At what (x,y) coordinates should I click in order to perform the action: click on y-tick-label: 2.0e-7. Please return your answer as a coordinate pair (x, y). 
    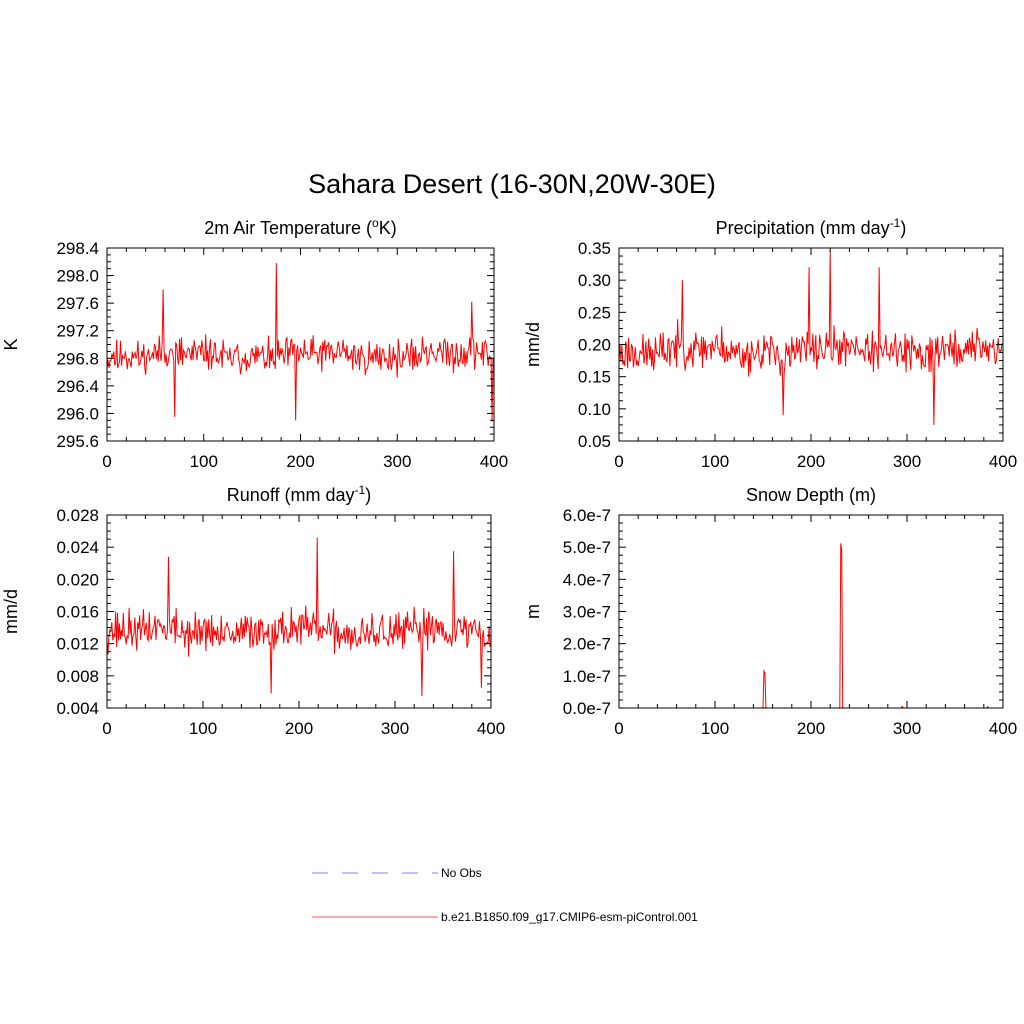
    Looking at the image, I should click on (587, 644).